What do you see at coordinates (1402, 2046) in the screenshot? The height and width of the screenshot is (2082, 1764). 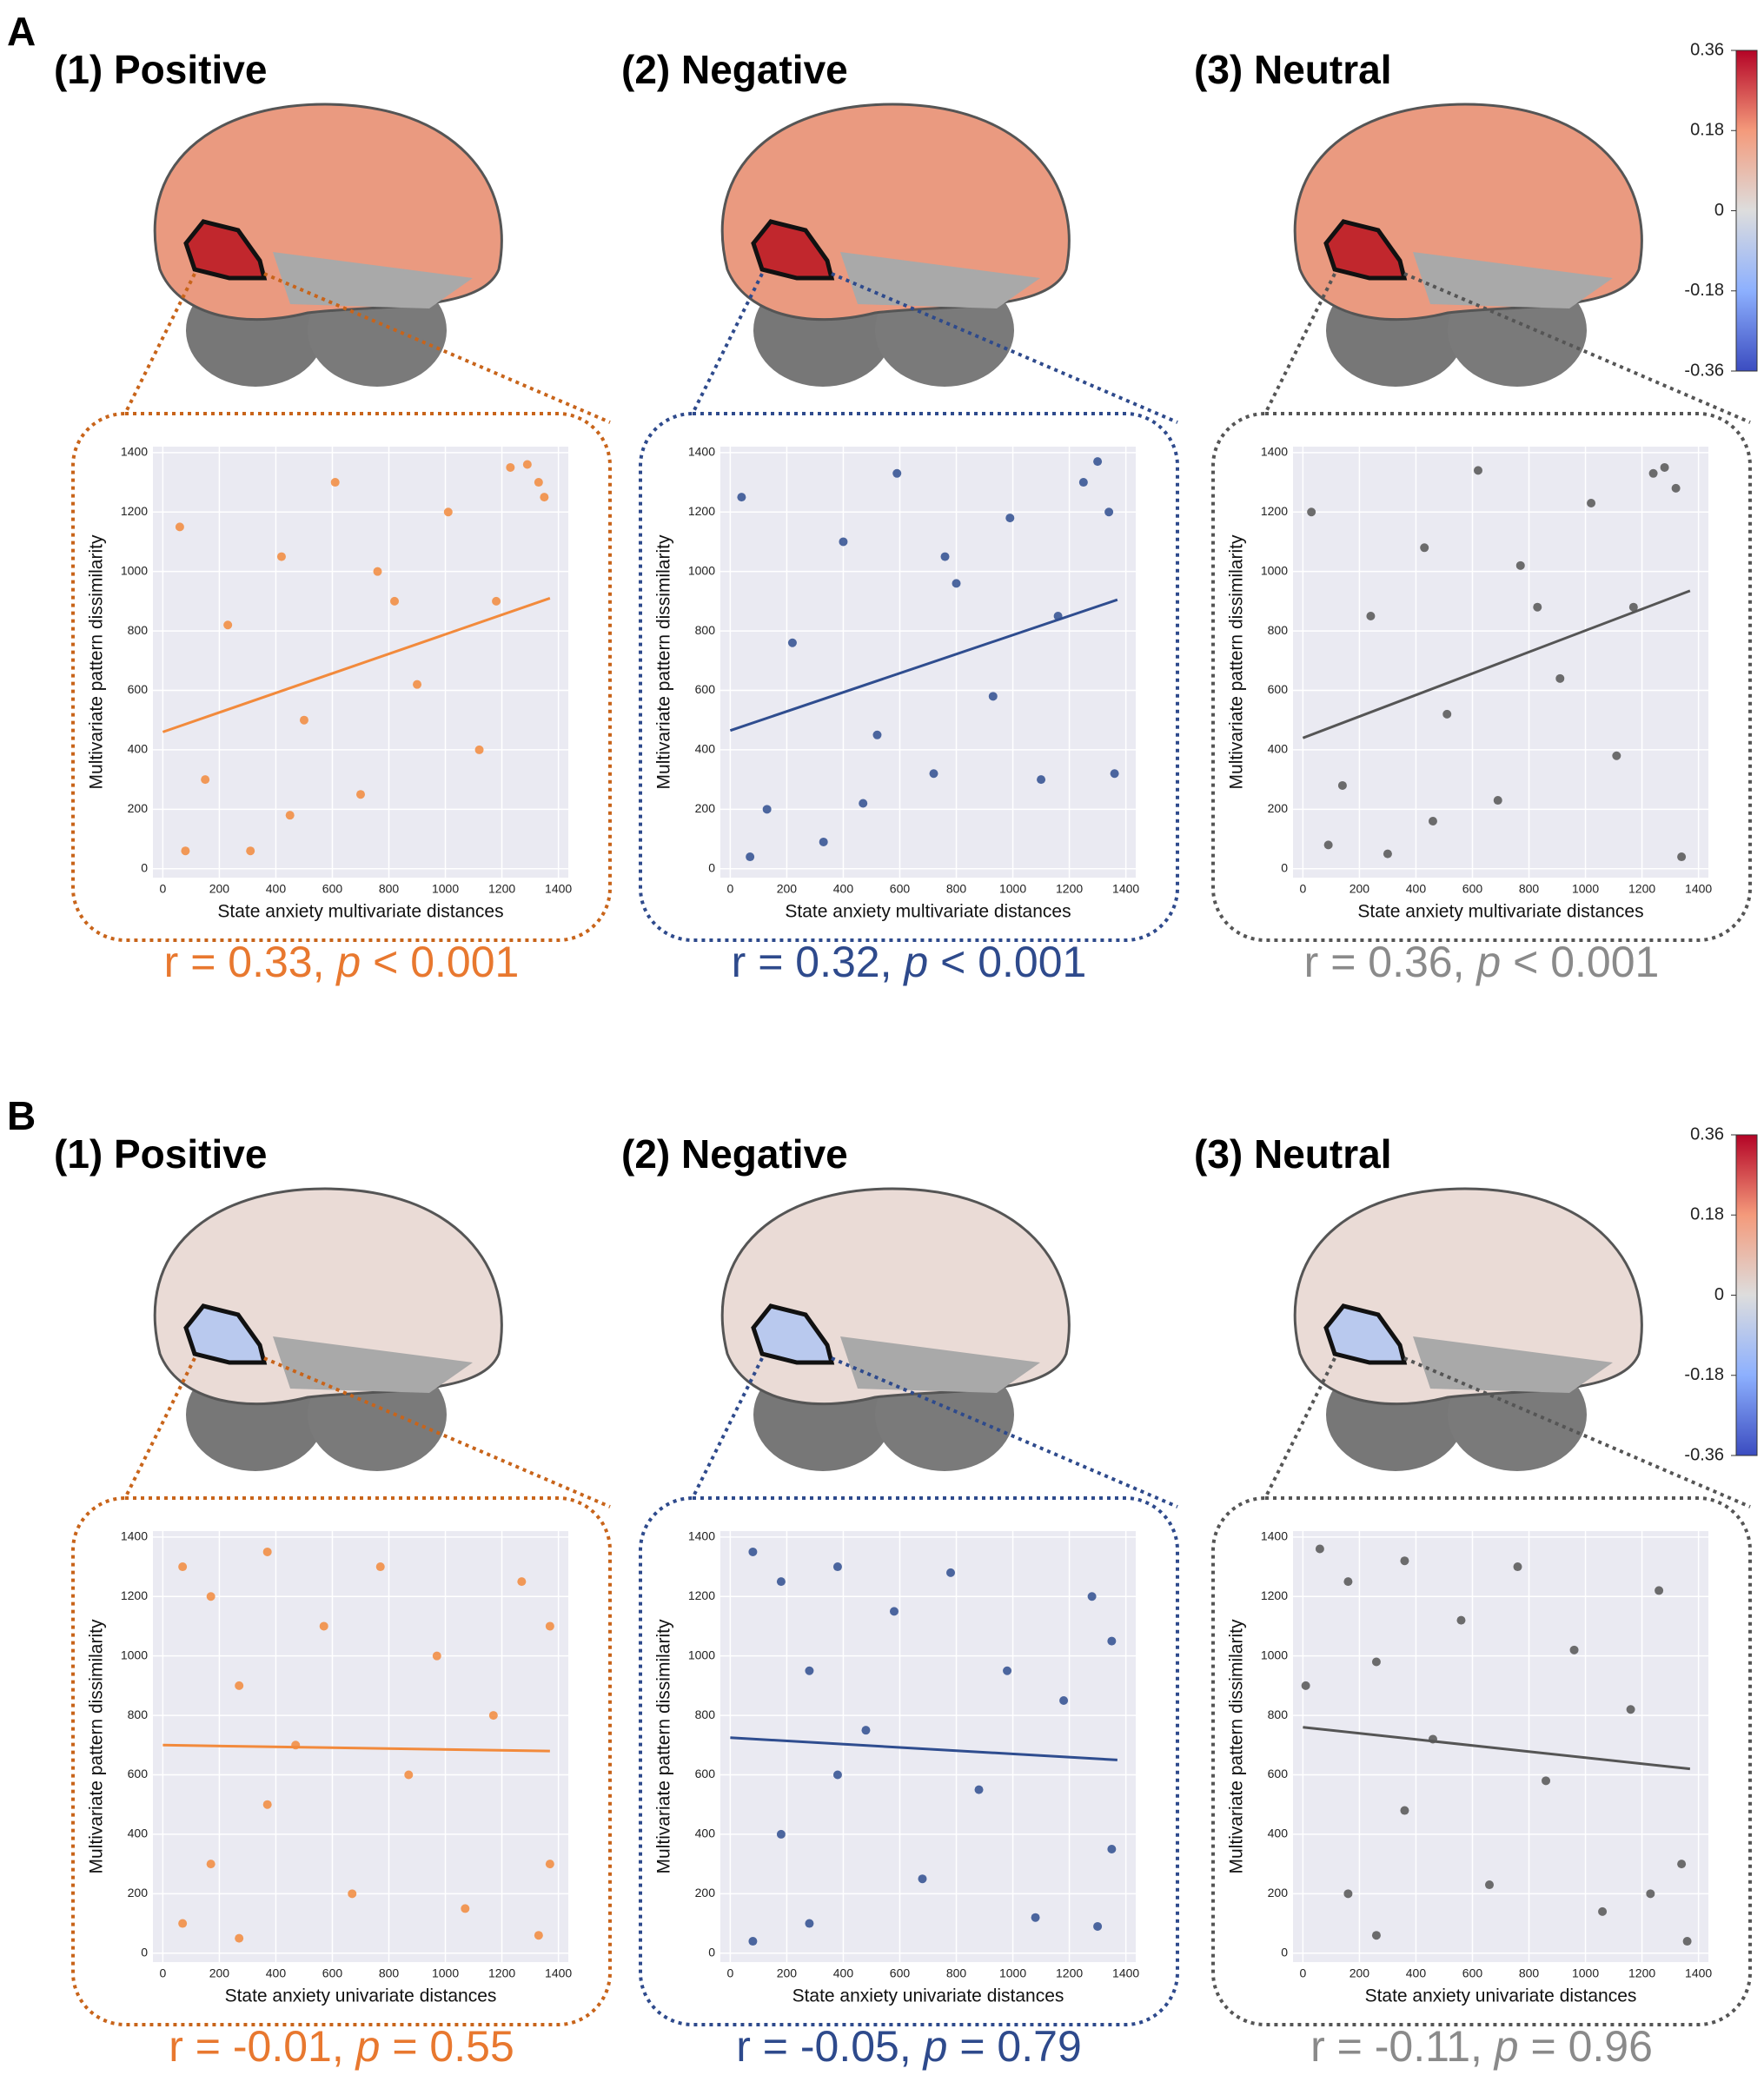 I see `stat-r: r = -0.11,` at bounding box center [1402, 2046].